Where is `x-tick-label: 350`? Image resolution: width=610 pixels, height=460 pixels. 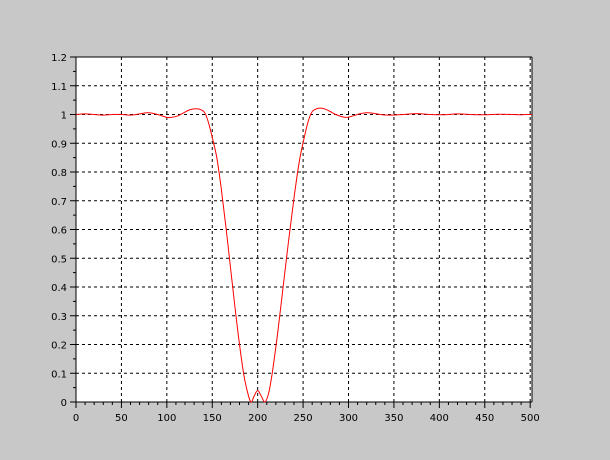
x-tick-label: 350 is located at coordinates (393, 418).